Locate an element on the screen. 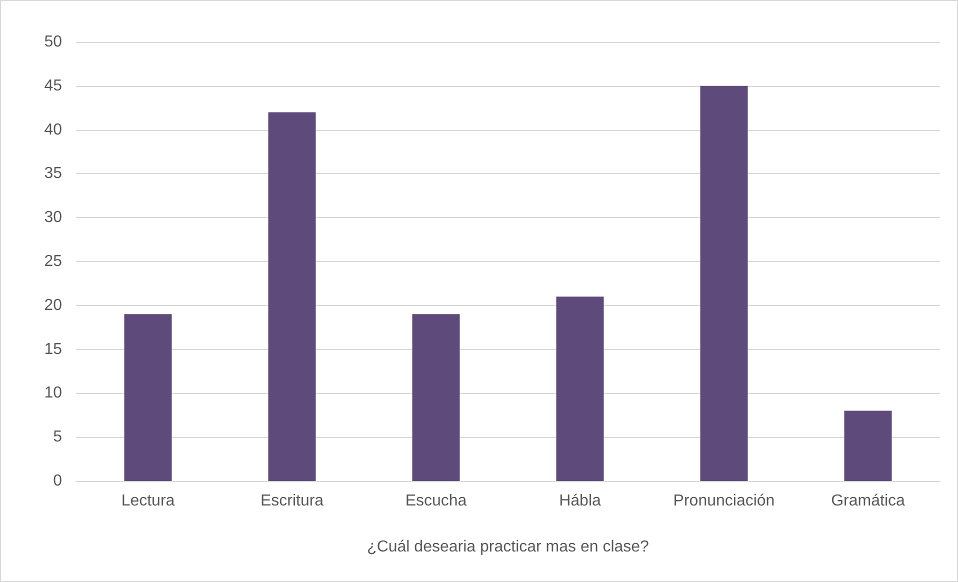 Image resolution: width=958 pixels, height=582 pixels. x-tick-label: Escucha is located at coordinates (436, 501).